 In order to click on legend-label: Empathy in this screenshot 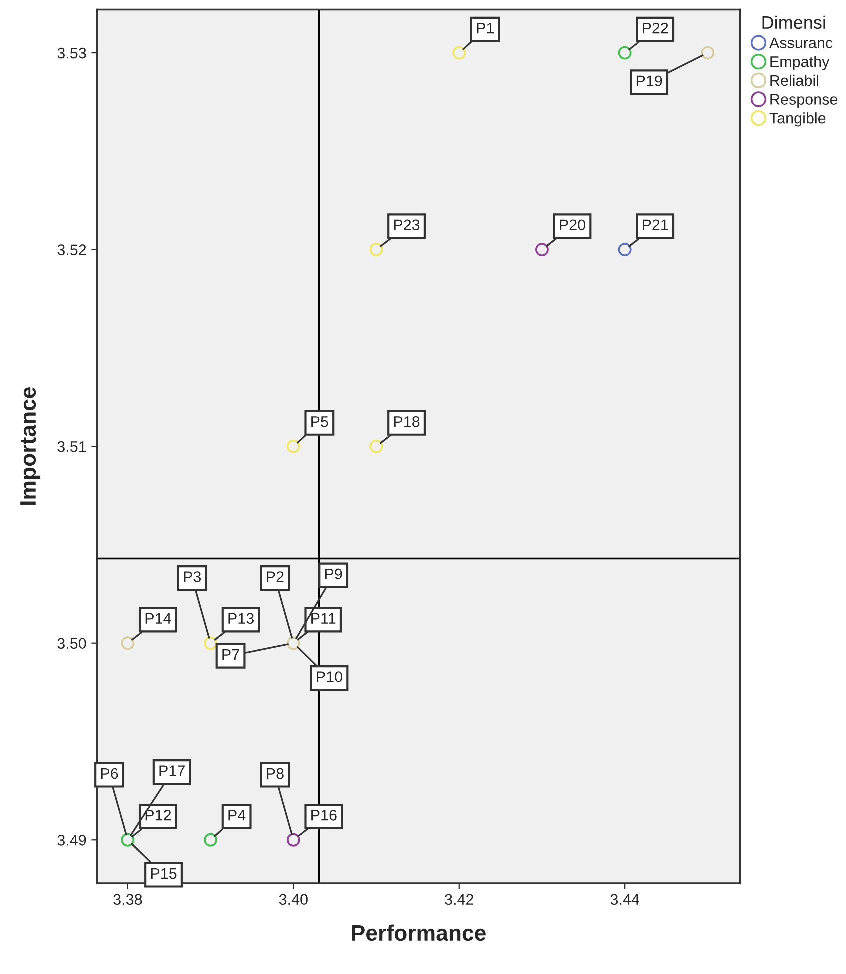, I will do `click(800, 63)`.